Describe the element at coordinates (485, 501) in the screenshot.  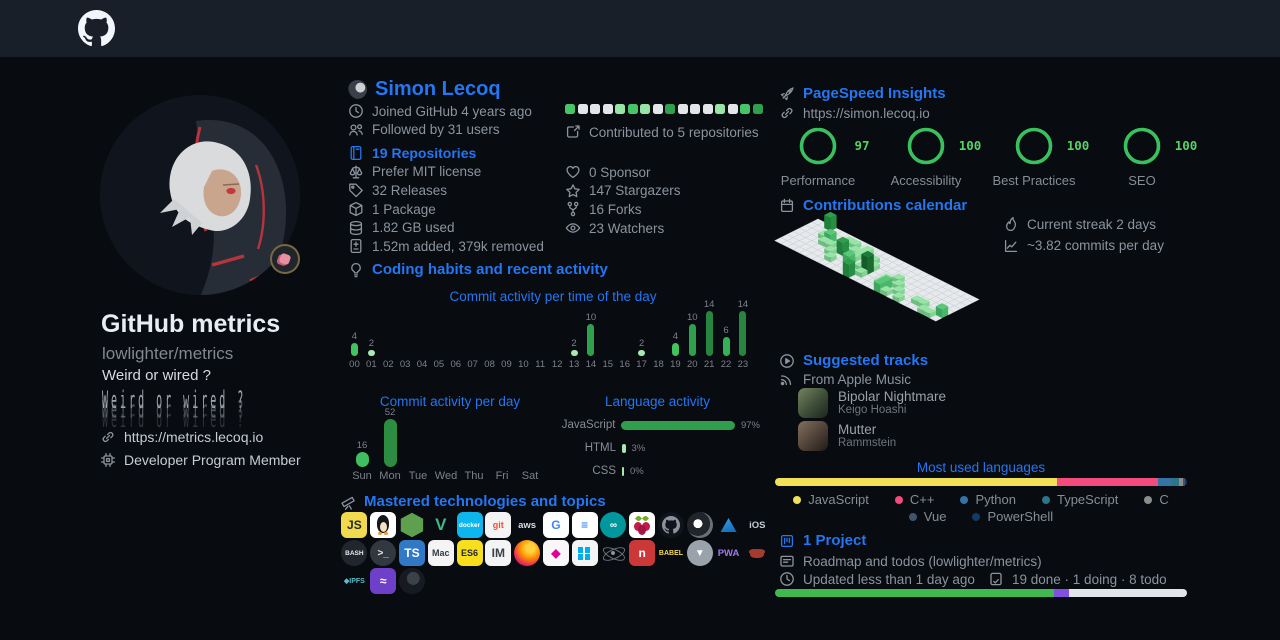
I see `mastered-heading-label: Mastered technologies and topics` at that location.